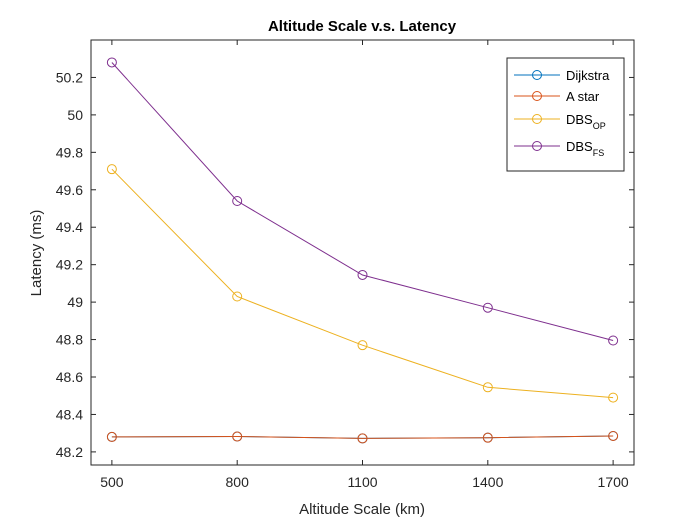 The width and height of the screenshot is (700, 525). What do you see at coordinates (69, 377) in the screenshot?
I see `y-tick-label: 48.6` at bounding box center [69, 377].